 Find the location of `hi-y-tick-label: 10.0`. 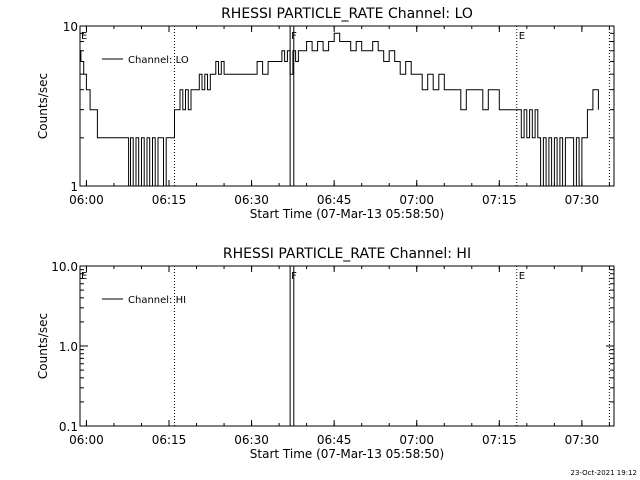

hi-y-tick-label: 10.0 is located at coordinates (64, 267).